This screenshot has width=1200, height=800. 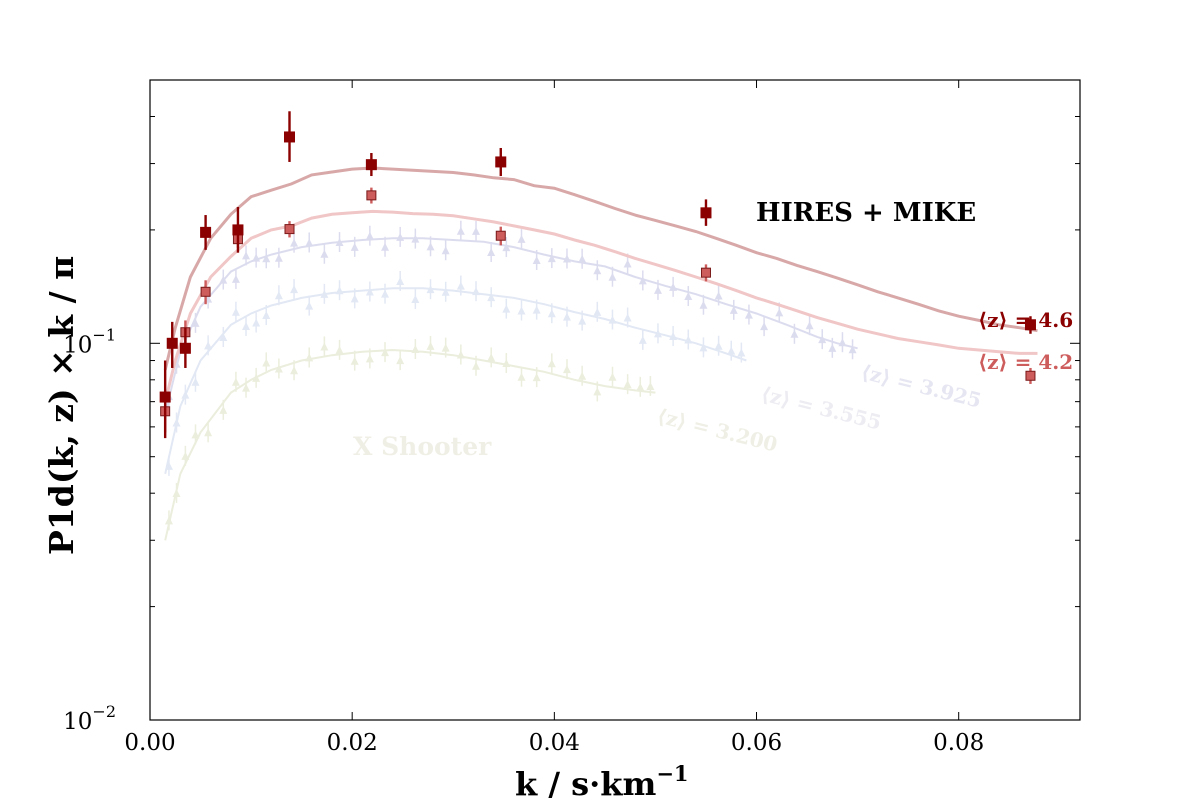 I want to click on x-tick-label: 0.02, so click(x=352, y=743).